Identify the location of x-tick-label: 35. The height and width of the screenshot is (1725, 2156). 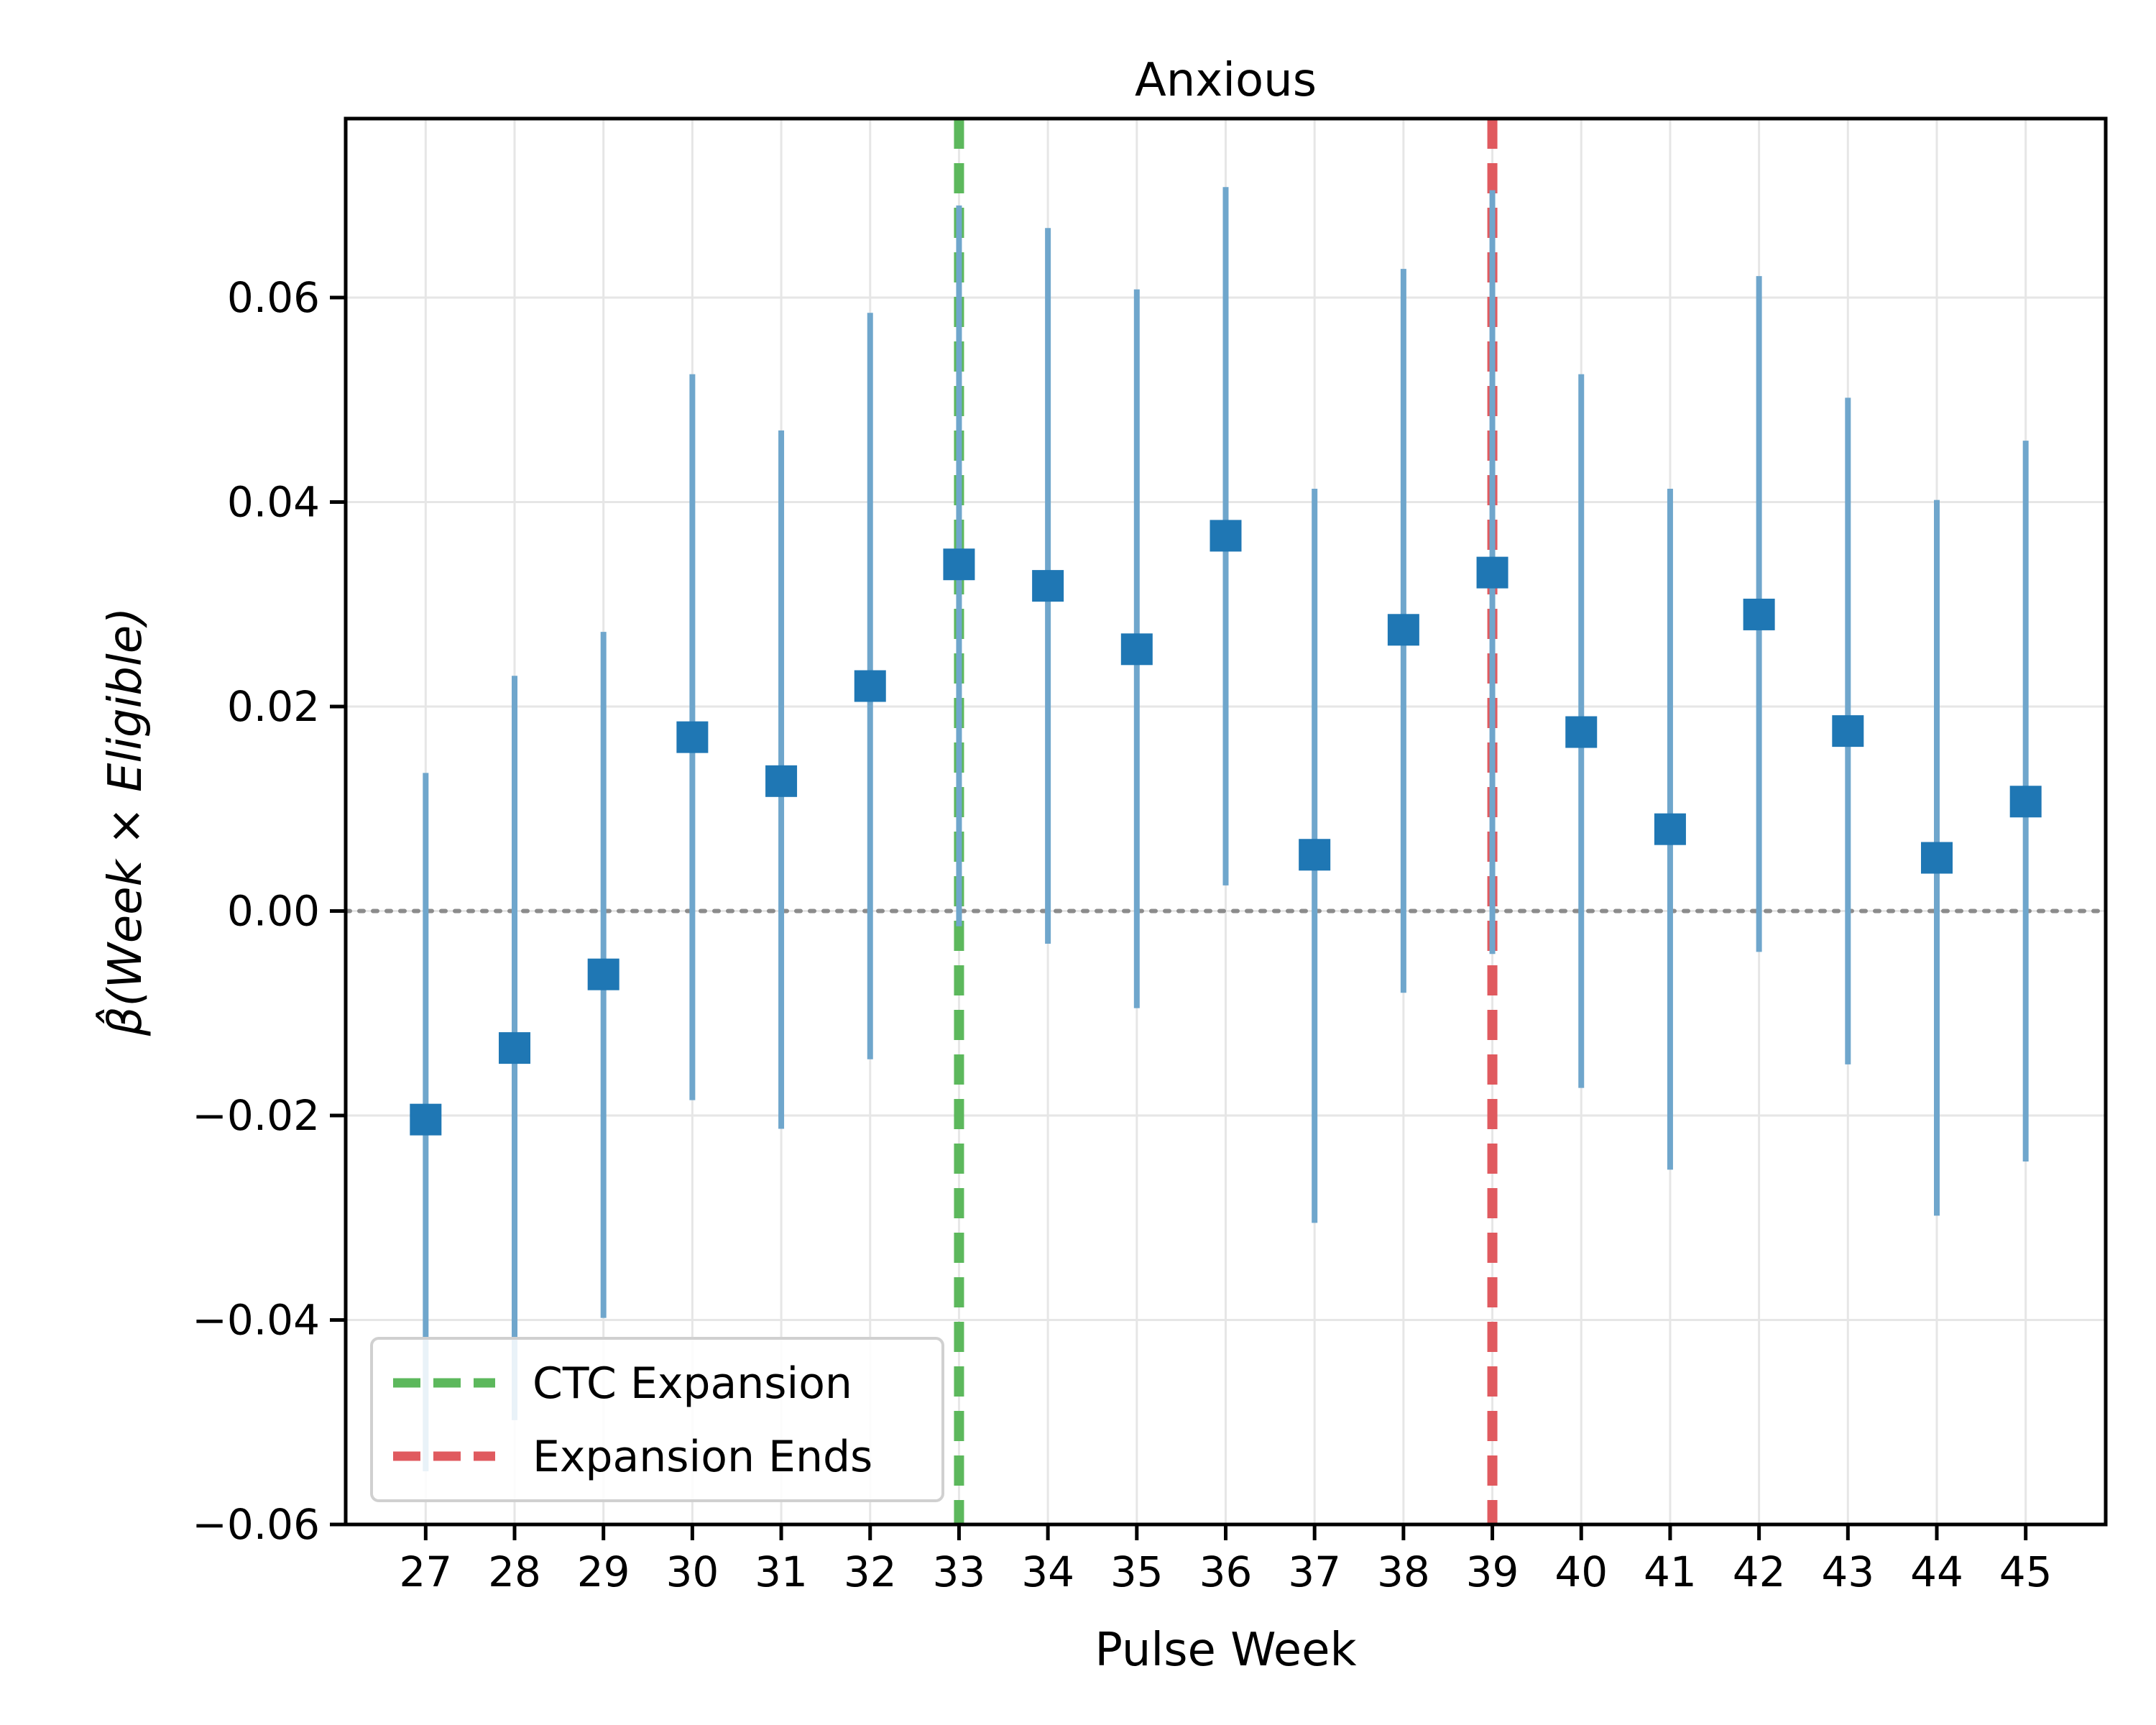
(1137, 1571).